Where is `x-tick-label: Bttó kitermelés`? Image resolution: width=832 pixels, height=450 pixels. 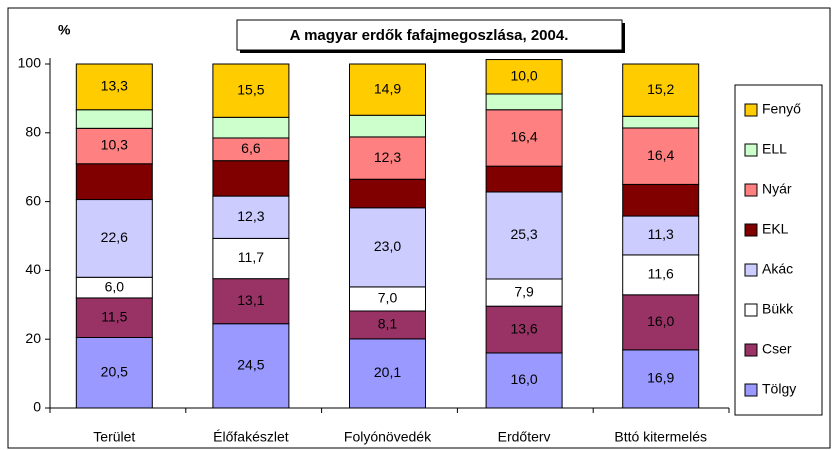
x-tick-label: Bttó kitermelés is located at coordinates (660, 437).